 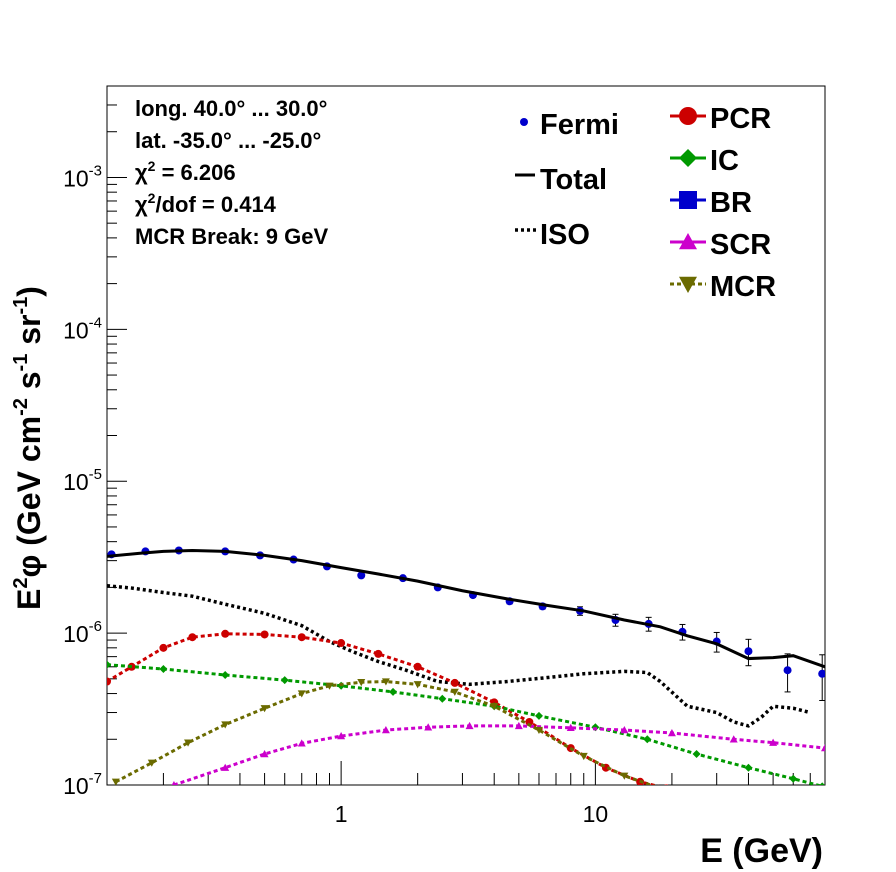 I want to click on legend-item-mcr: MCR, so click(x=723, y=287).